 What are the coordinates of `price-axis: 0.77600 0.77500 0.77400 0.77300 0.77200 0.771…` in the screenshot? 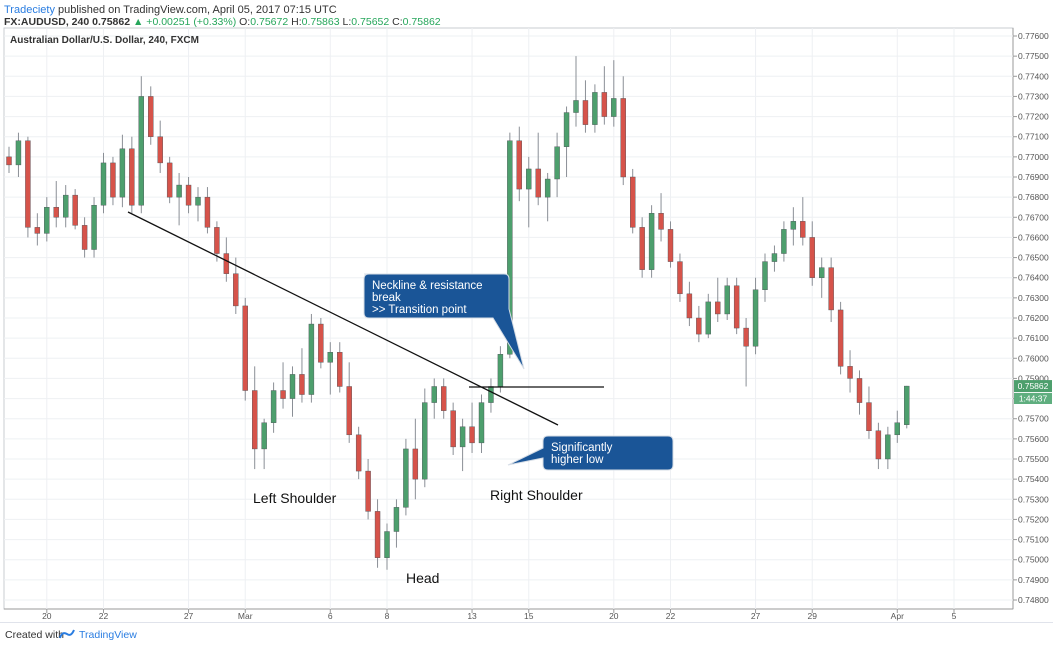 It's located at (1031, 318).